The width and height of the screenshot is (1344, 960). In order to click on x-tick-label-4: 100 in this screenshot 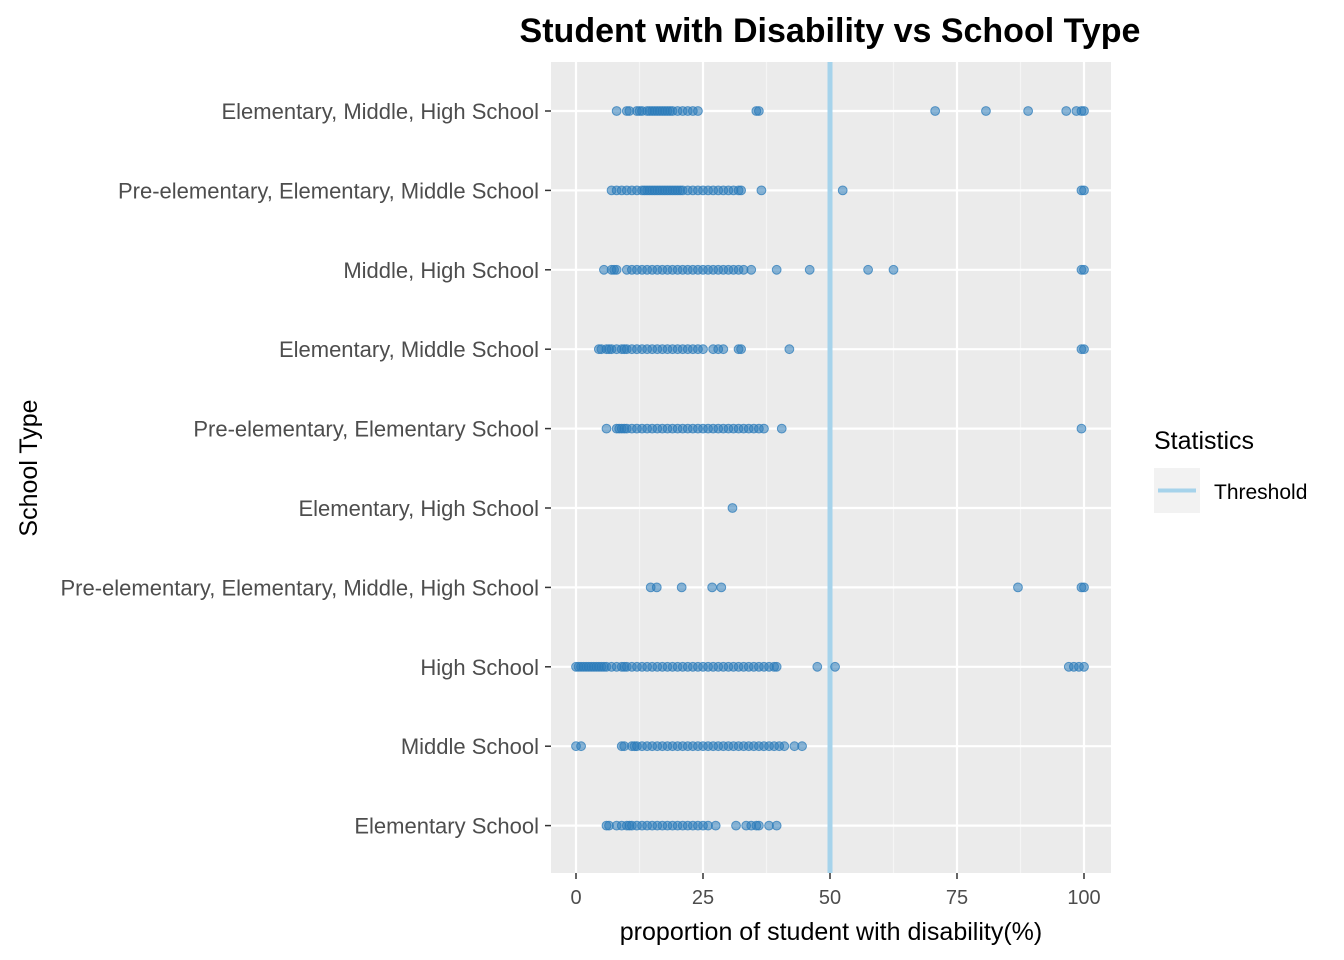, I will do `click(1083, 898)`.